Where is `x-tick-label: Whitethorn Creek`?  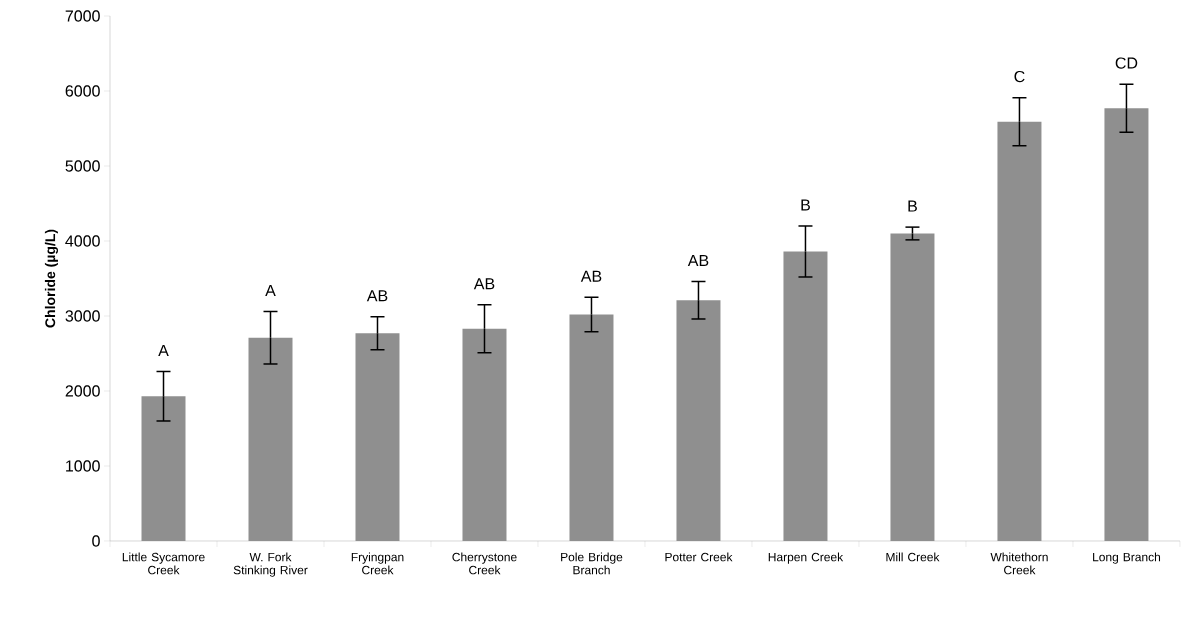 x-tick-label: Whitethorn Creek is located at coordinates (1019, 563).